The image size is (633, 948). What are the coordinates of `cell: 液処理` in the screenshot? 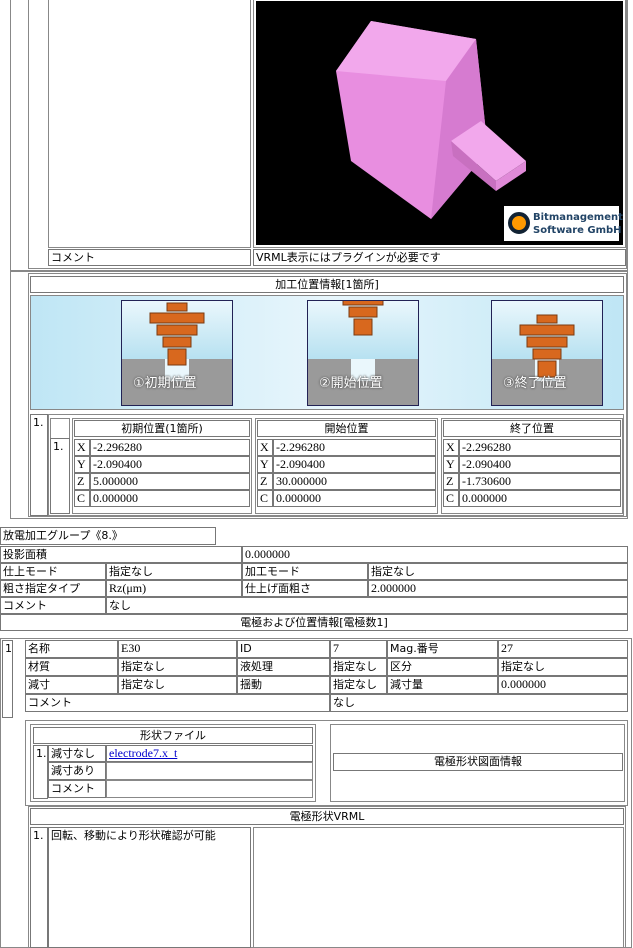 It's located at (283, 667).